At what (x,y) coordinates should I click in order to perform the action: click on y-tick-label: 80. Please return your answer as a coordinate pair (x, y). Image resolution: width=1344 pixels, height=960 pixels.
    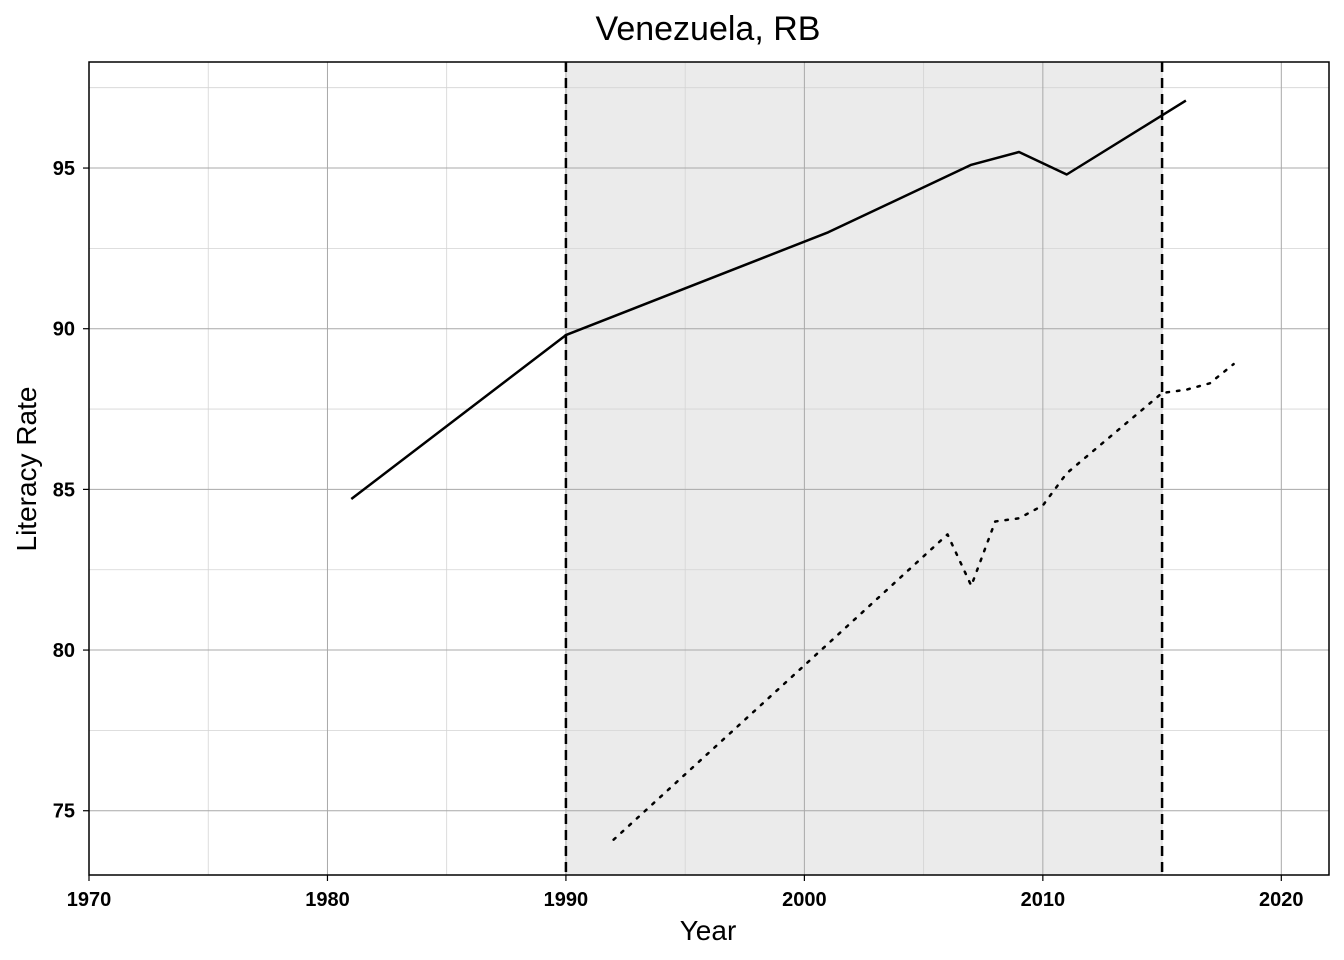
    Looking at the image, I should click on (64, 651).